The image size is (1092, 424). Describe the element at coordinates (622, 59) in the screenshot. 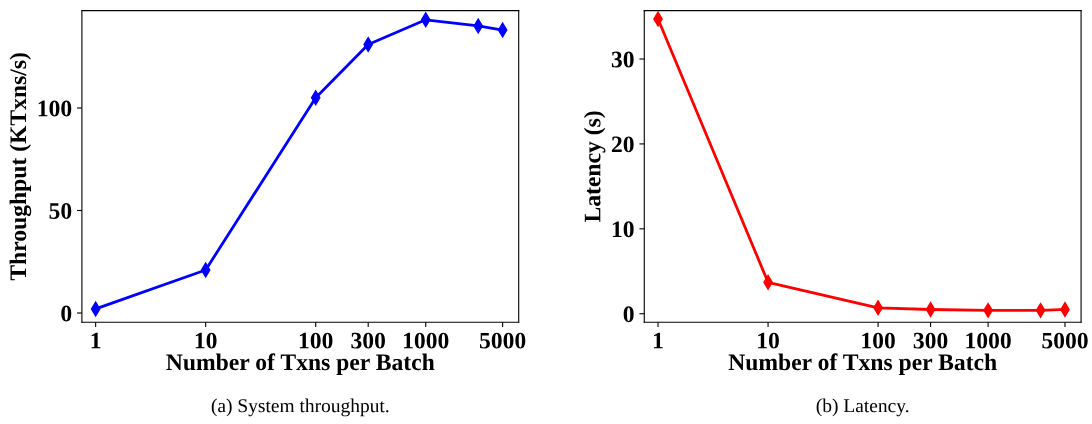

I see `y-tick-label: 30` at that location.